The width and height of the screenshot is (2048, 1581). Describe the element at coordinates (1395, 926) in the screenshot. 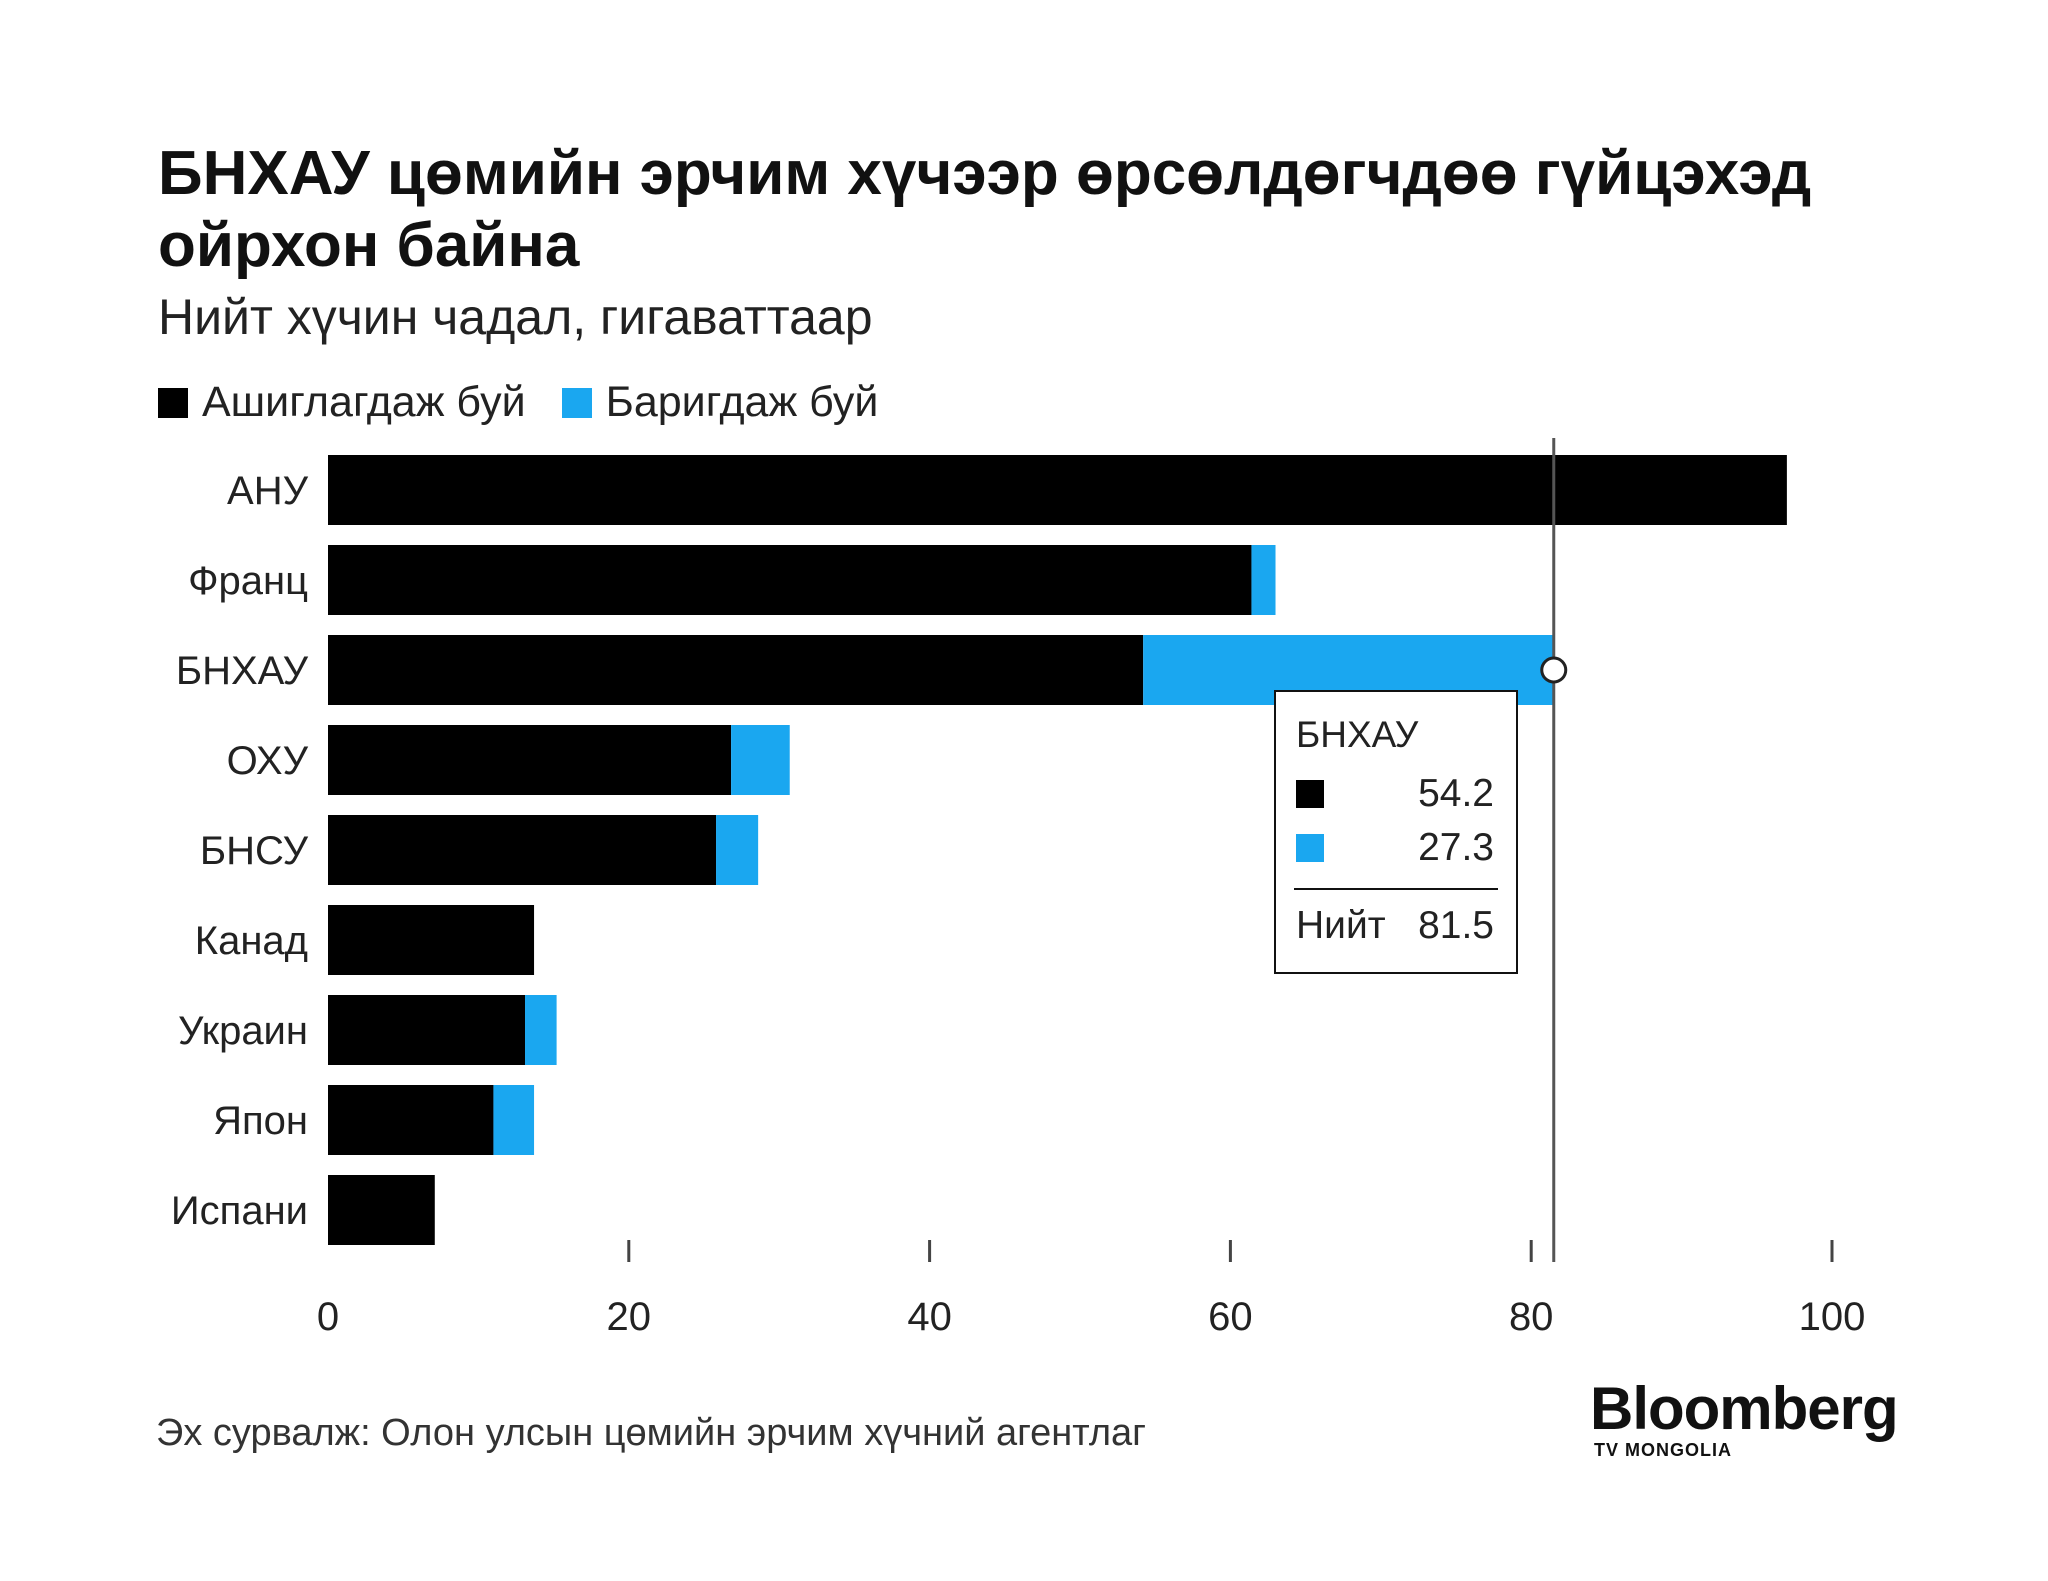

I see `tooltip-row-total: Нийт 81.5` at that location.